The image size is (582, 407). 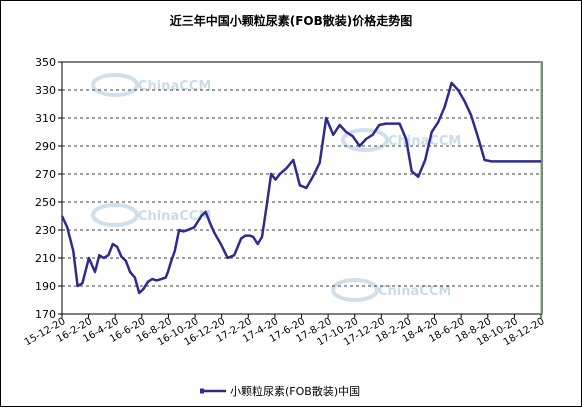 What do you see at coordinates (45, 90) in the screenshot?
I see `y-tick-label: 330` at bounding box center [45, 90].